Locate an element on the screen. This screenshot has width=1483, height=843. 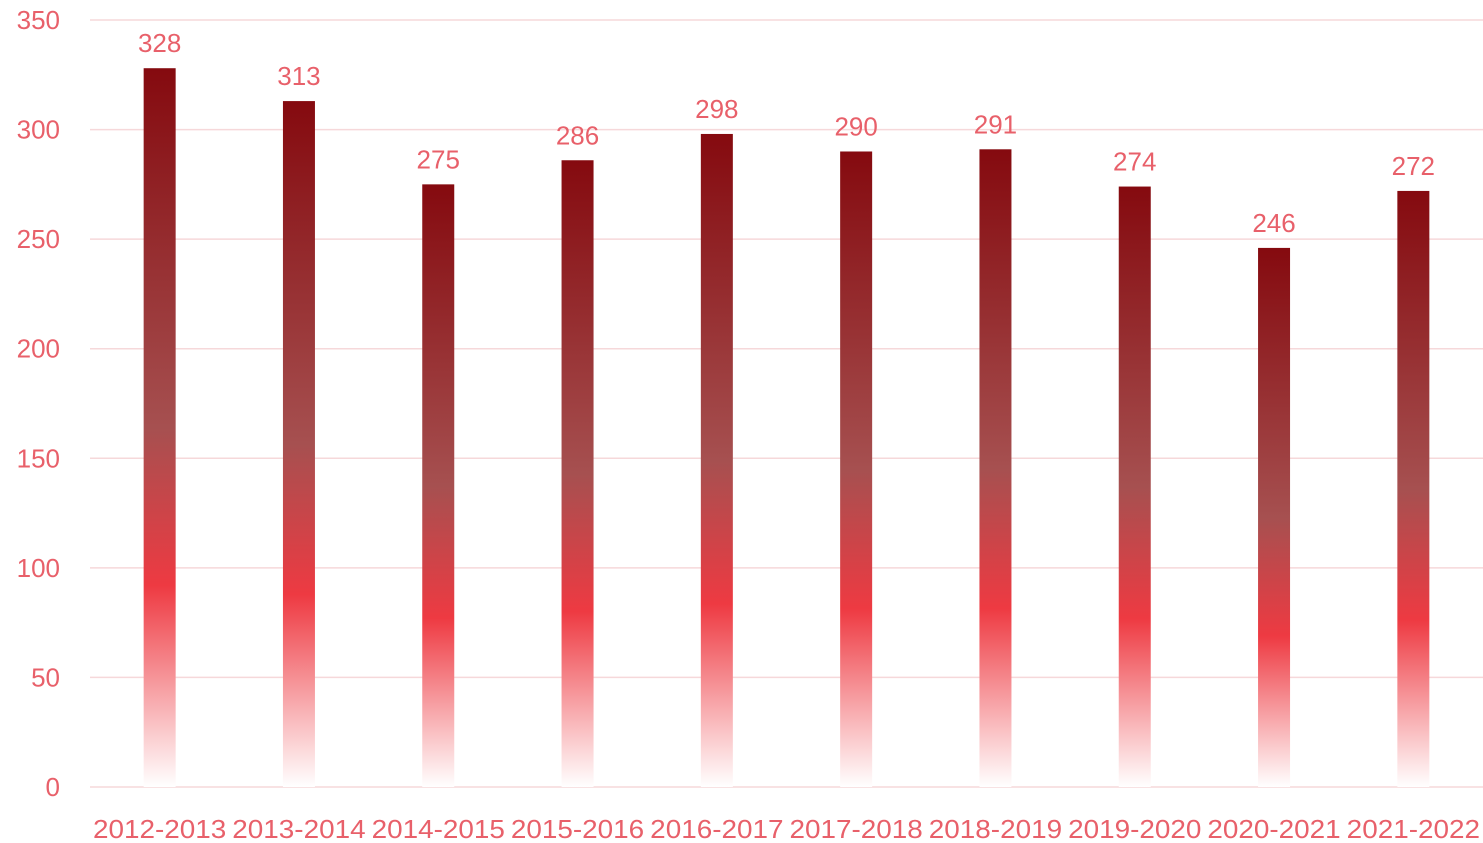
x-category-label: 2014-2015 is located at coordinates (438, 828).